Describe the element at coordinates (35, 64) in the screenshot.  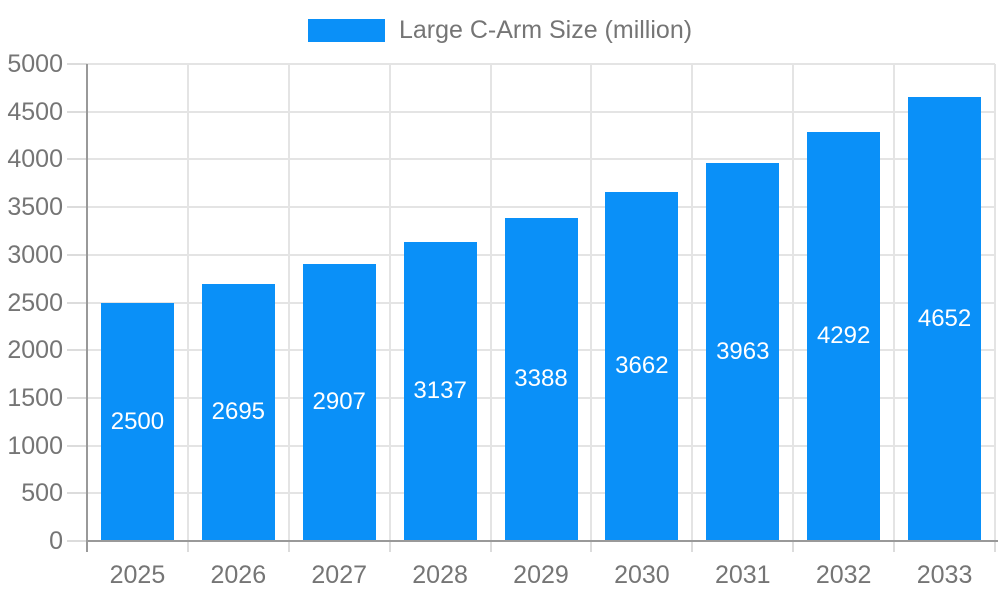
I see `y-tick-label: 5000` at that location.